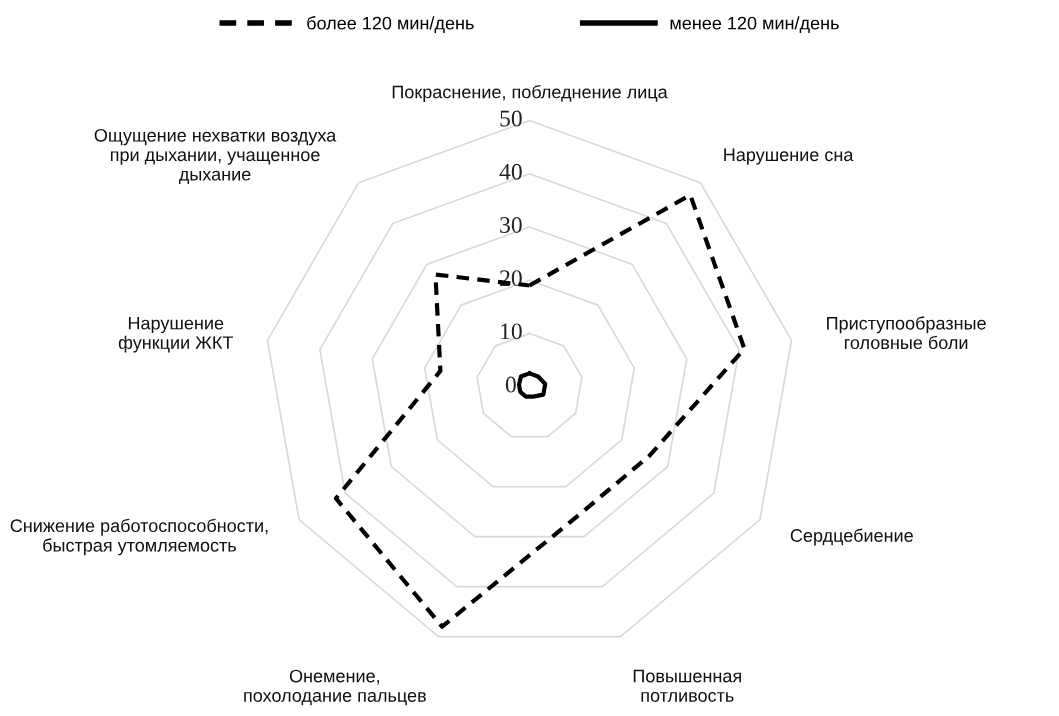  Describe the element at coordinates (215, 156) in the screenshot. I see `spoke-label: Ощущение нехватки воздуха при дыхании, учащенное дыхание` at that location.